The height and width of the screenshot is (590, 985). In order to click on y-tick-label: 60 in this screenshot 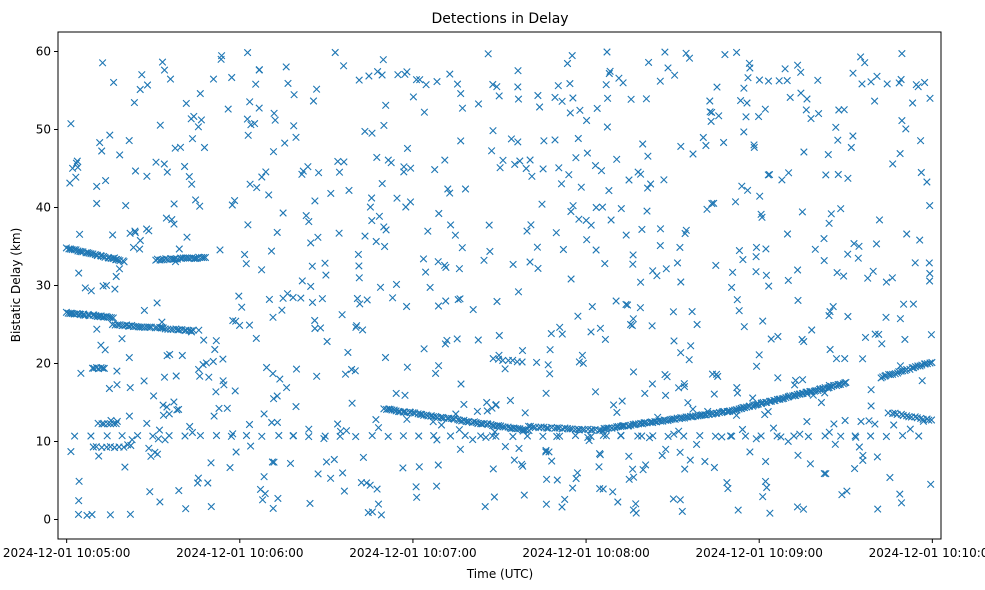, I will do `click(43, 52)`.